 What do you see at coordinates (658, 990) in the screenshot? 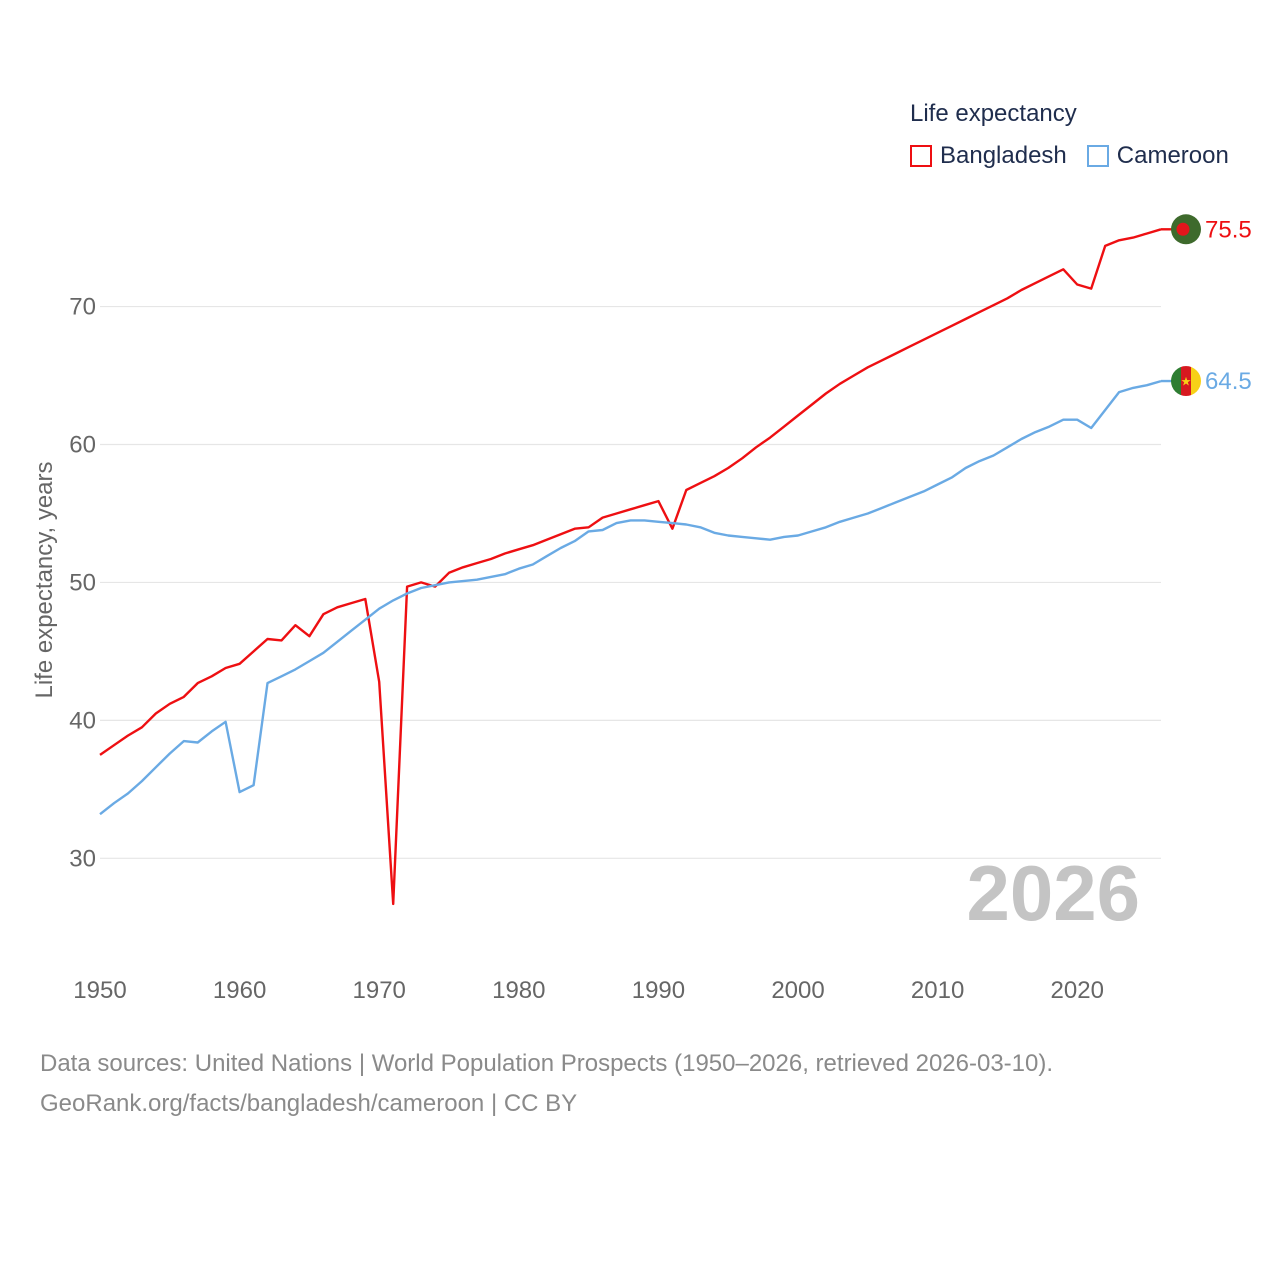
I see `x-tick-label-1990: 1990` at bounding box center [658, 990].